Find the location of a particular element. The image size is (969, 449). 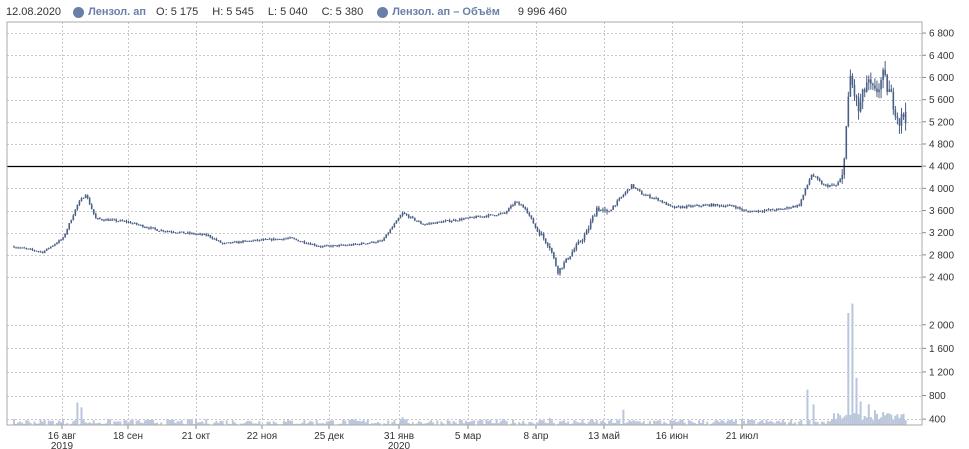

date-tick-label: 31 янв is located at coordinates (399, 436).